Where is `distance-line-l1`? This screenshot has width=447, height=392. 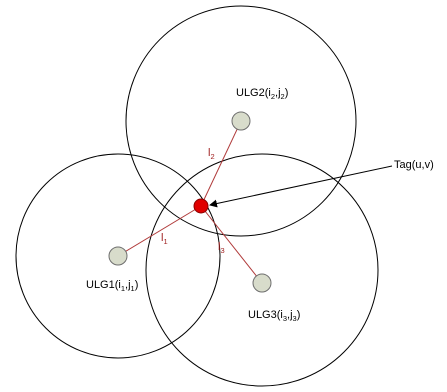 distance-line-l1 is located at coordinates (159, 231).